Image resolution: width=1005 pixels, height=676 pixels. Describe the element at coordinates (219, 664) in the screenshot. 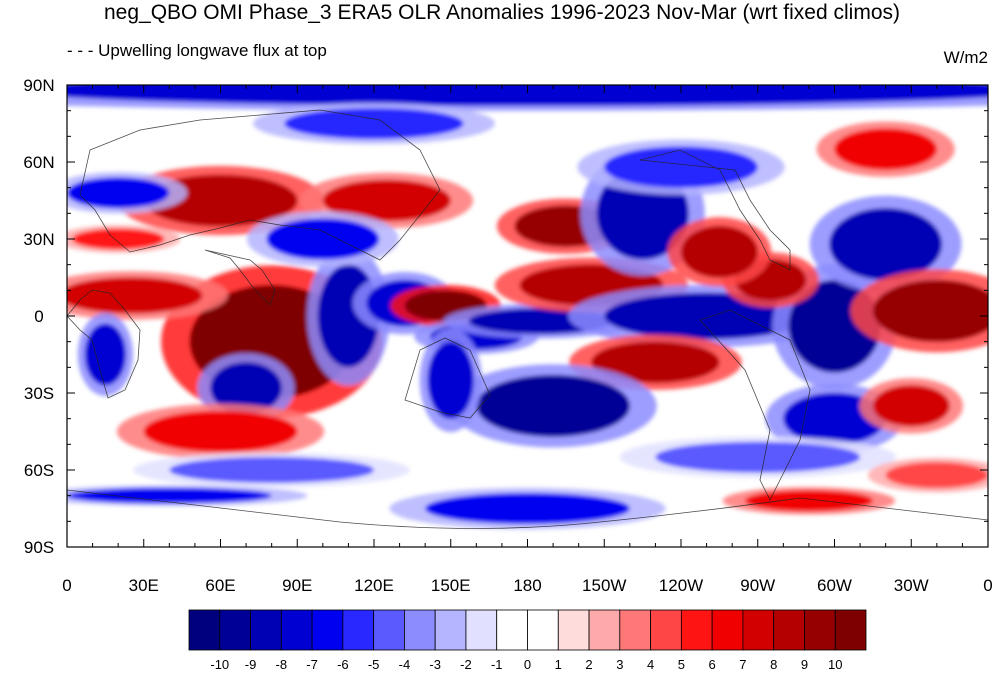

I see `colorbar-label: -10` at that location.